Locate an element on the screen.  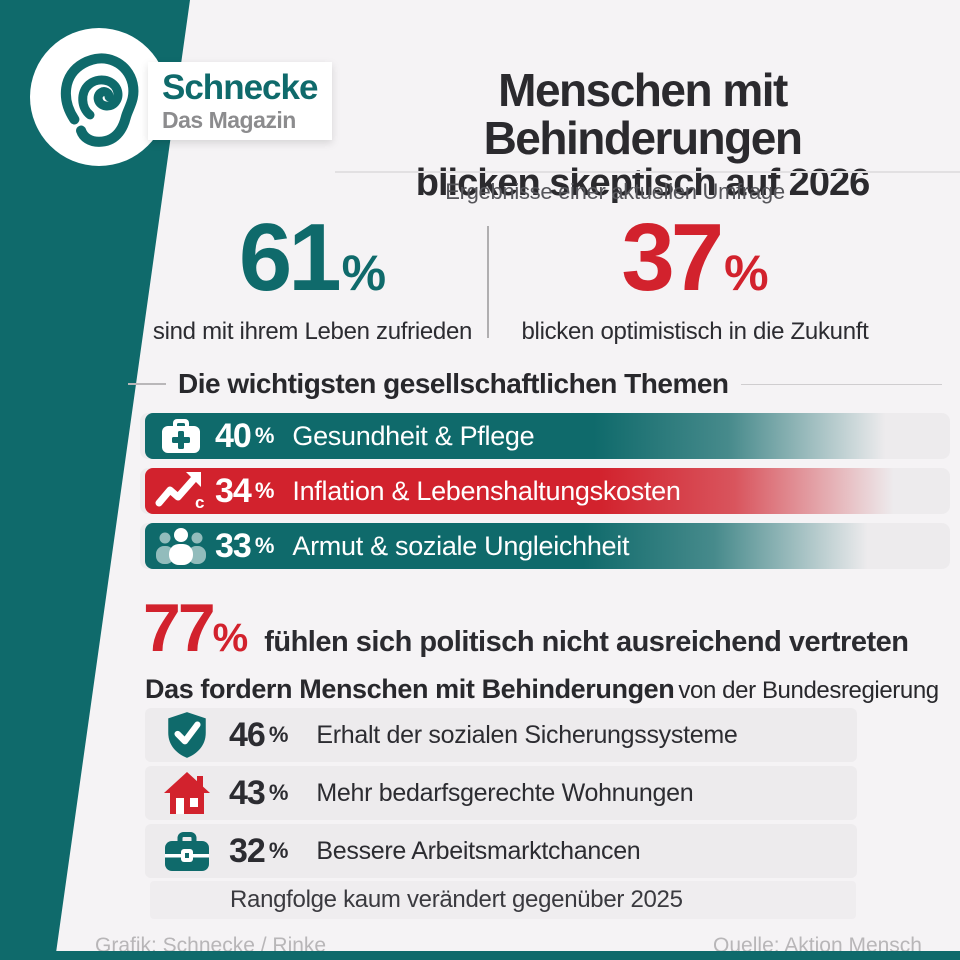
demand-row-arbeitsmarkt: 32 % Bessere Arbeitsmarktchancen is located at coordinates (501, 851).